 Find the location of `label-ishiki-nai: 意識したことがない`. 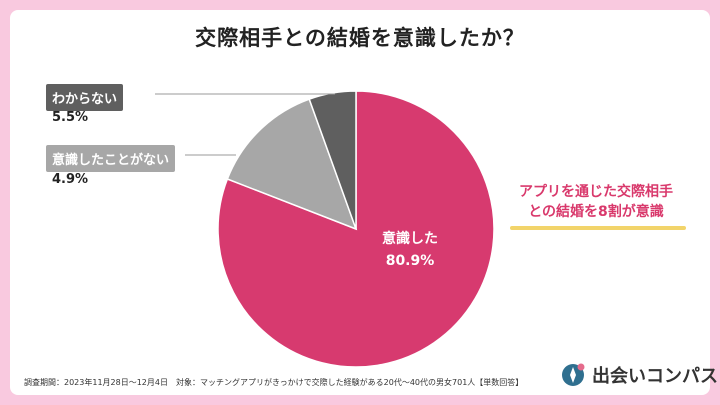

label-ishiki-nai: 意識したことがない is located at coordinates (111, 158).